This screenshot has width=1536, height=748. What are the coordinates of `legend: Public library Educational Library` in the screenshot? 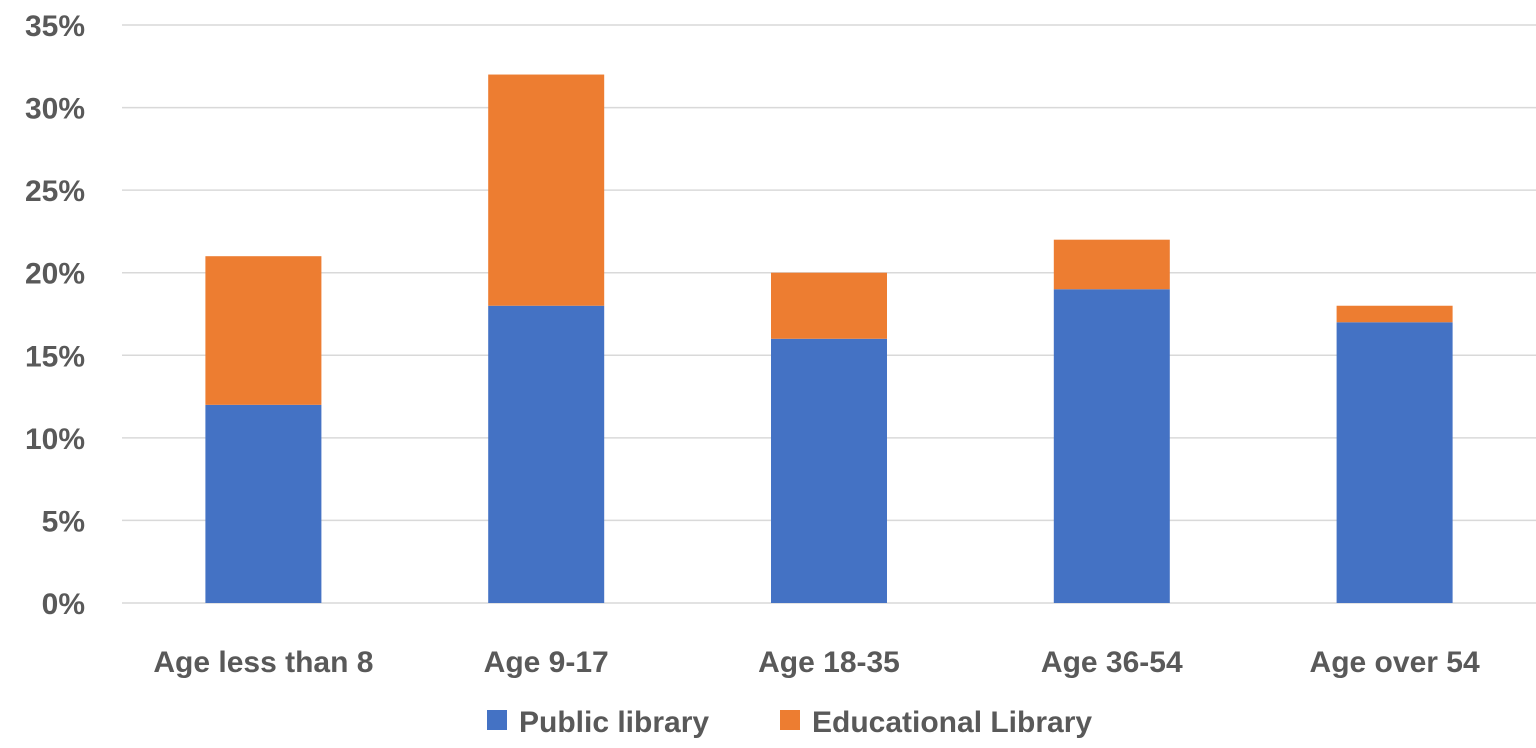 It's located at (789, 722).